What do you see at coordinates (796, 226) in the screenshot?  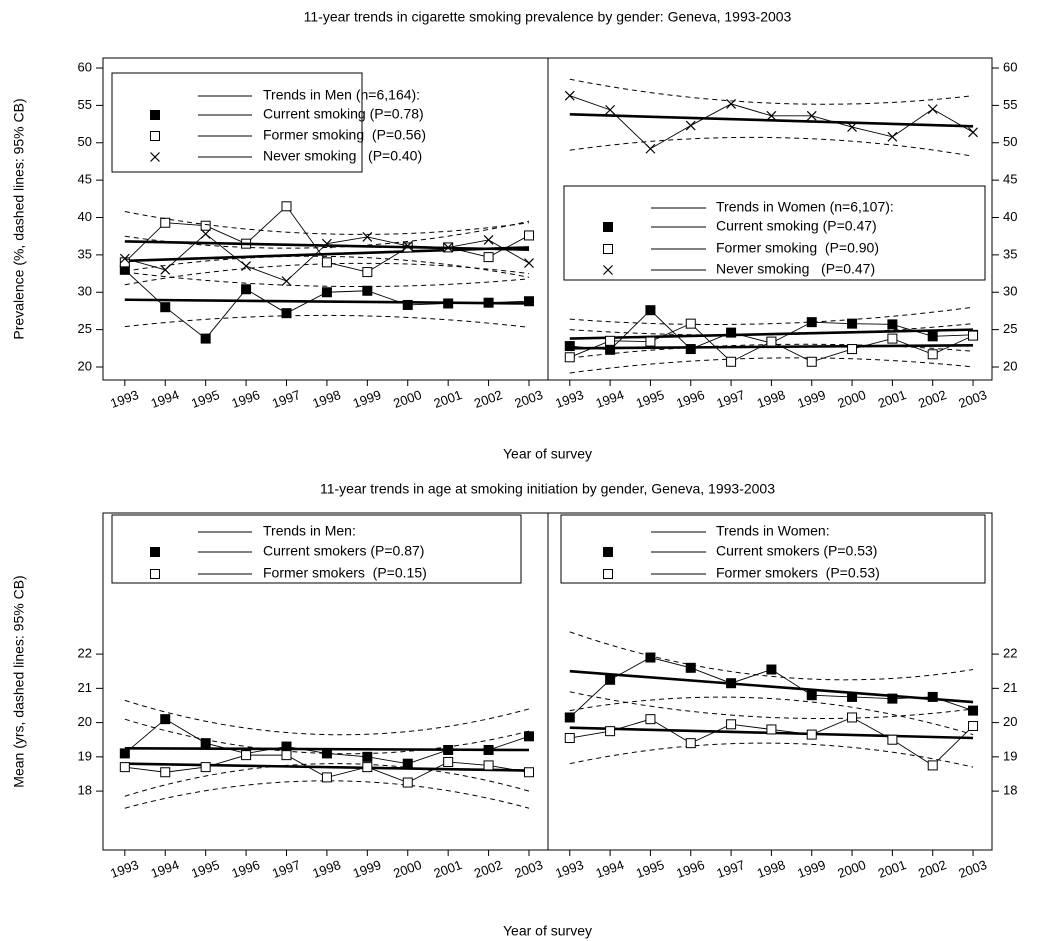 I see `legend-label: Current smoking (P=0.47)` at bounding box center [796, 226].